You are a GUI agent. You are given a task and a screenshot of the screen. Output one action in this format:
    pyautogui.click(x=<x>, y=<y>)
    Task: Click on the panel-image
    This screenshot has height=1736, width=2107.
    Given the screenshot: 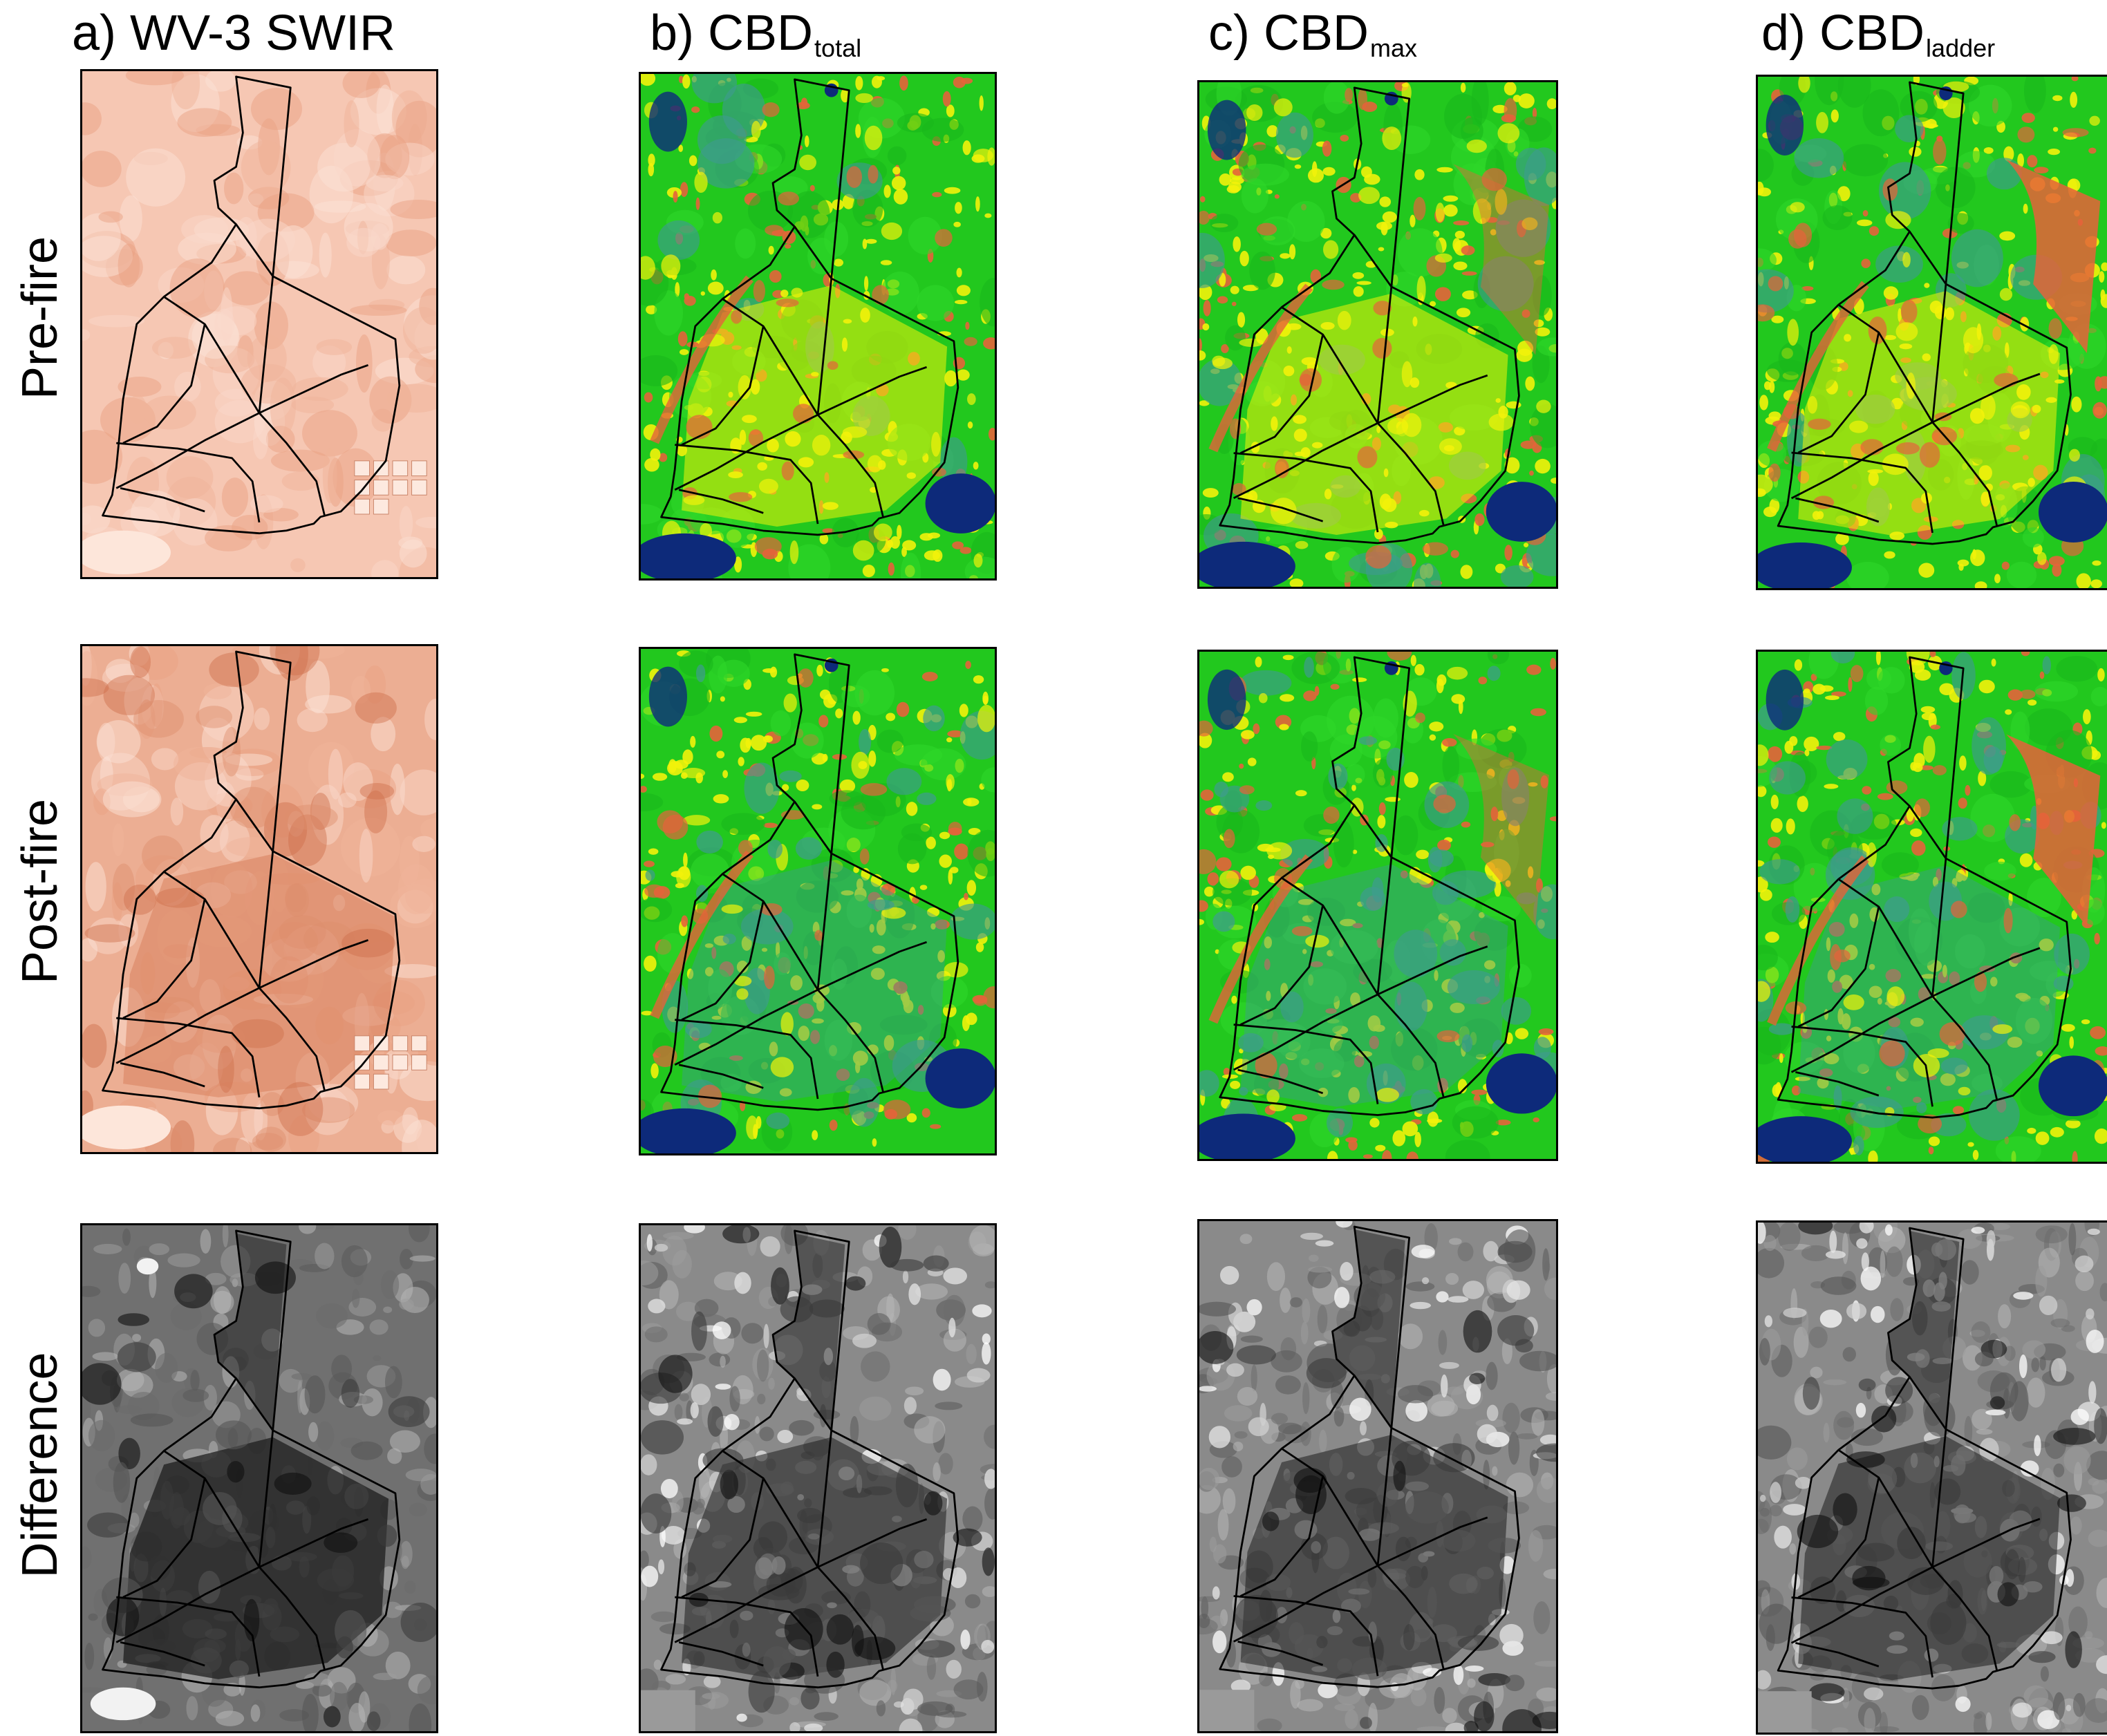 What is the action you would take?
    pyautogui.click(x=1377, y=1476)
    